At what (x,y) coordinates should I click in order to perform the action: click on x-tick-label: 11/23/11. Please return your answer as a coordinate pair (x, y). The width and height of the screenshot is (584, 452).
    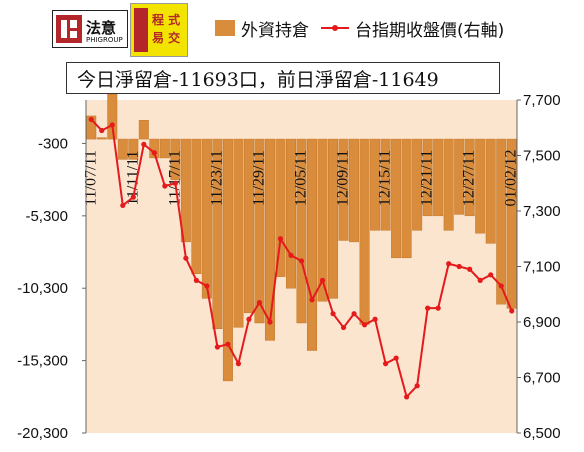
    Looking at the image, I should click on (216, 178).